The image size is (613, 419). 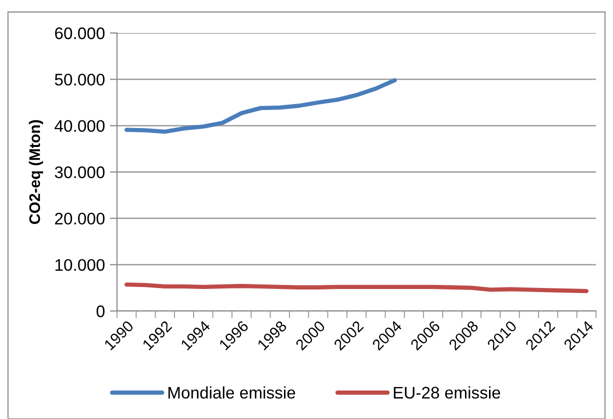 I want to click on legend-label: EU-28 emissie, so click(x=447, y=392).